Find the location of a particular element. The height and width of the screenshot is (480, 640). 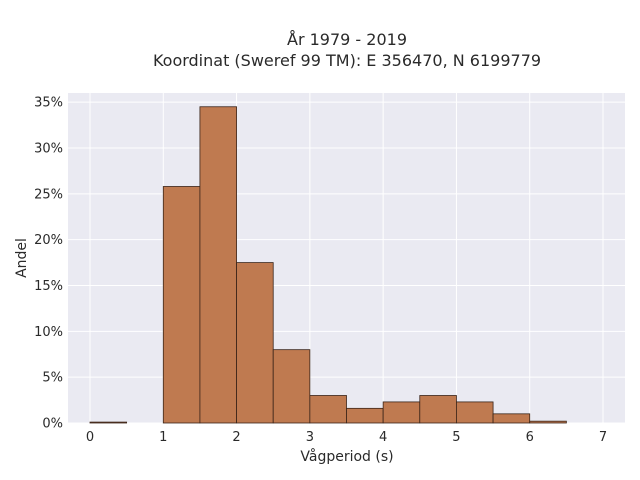

y-tick-label: 25% is located at coordinates (48, 194).